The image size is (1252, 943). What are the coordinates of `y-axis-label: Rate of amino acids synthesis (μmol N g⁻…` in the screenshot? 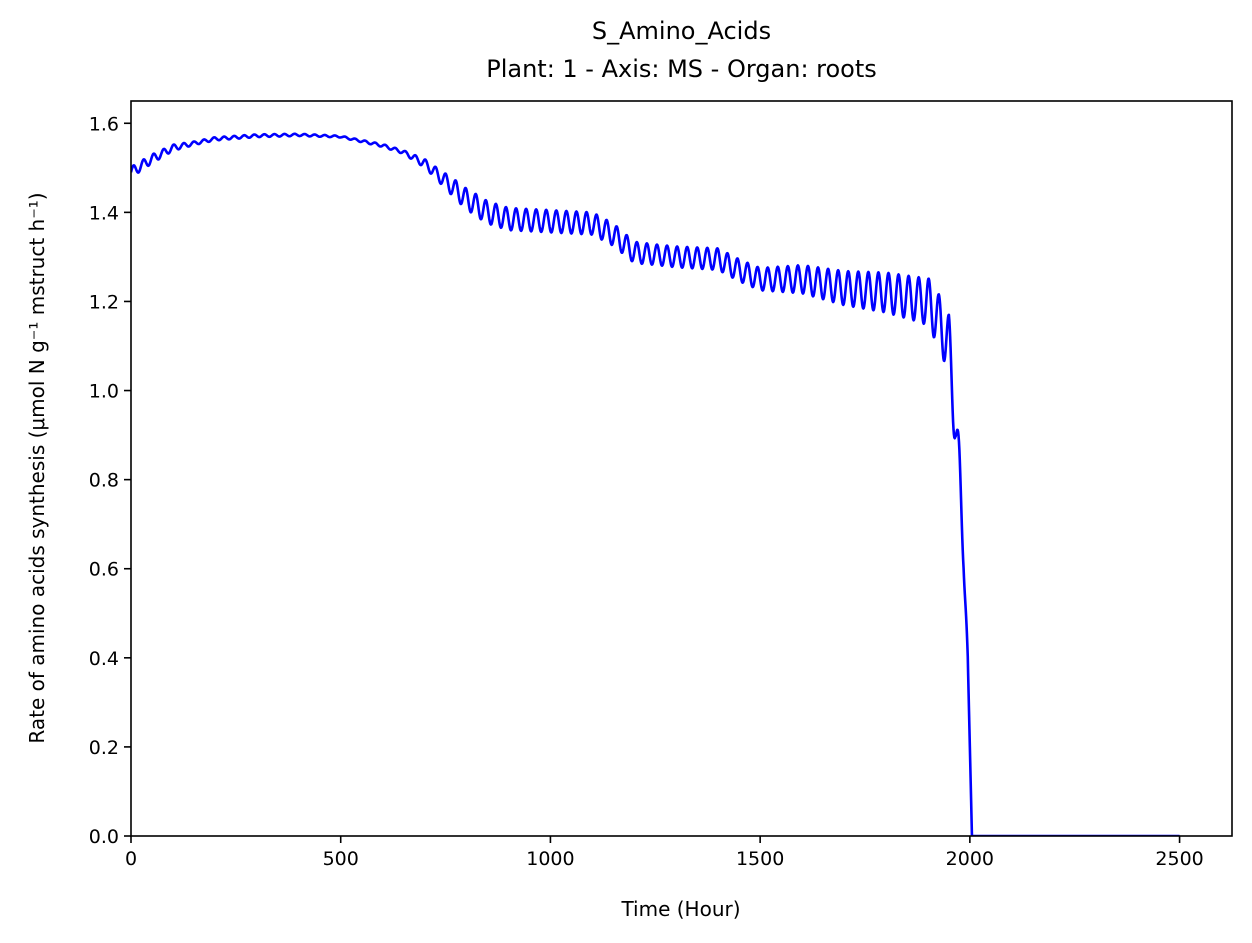 It's located at (37, 467).